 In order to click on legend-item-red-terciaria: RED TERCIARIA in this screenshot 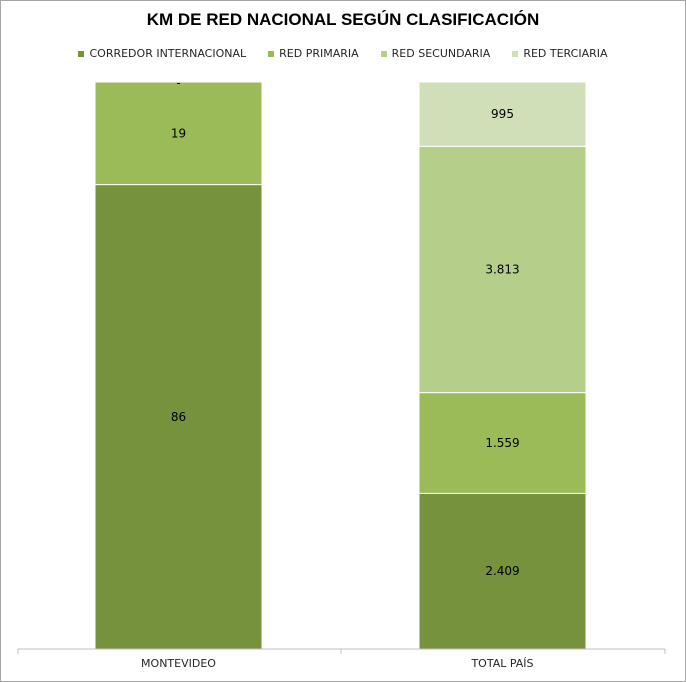, I will do `click(560, 53)`.